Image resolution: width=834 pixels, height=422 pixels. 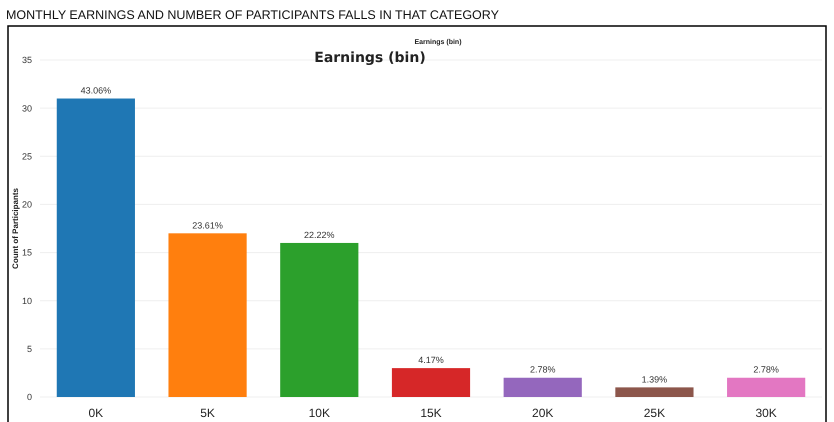 What do you see at coordinates (96, 91) in the screenshot?
I see `annotation: 43.06%` at bounding box center [96, 91].